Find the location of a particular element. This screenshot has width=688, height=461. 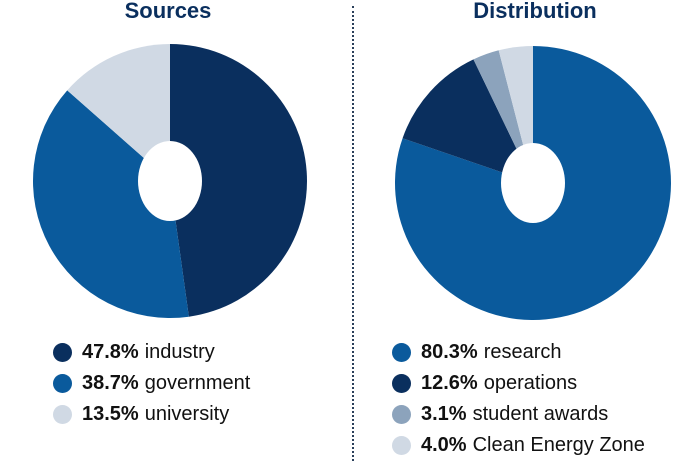

legend-item: 12.6% operations is located at coordinates (518, 383).